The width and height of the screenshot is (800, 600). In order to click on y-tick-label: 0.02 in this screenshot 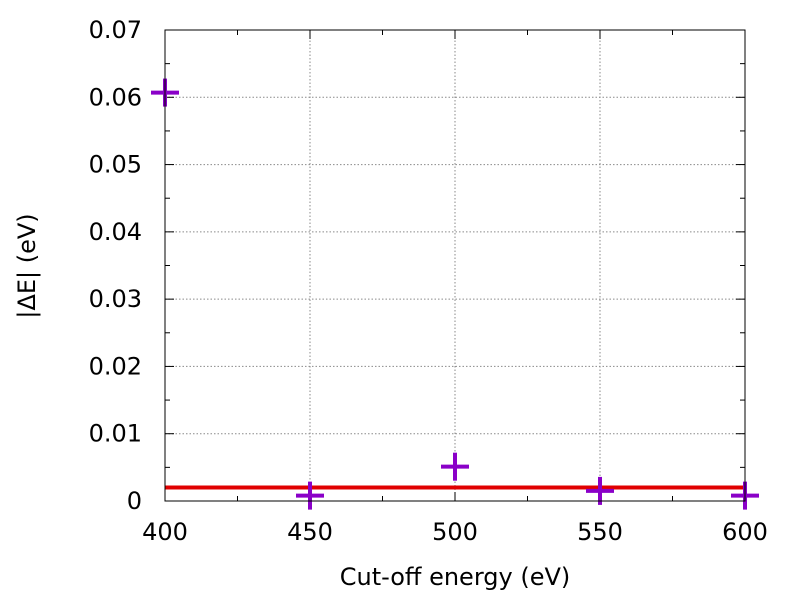, I will do `click(115, 366)`.